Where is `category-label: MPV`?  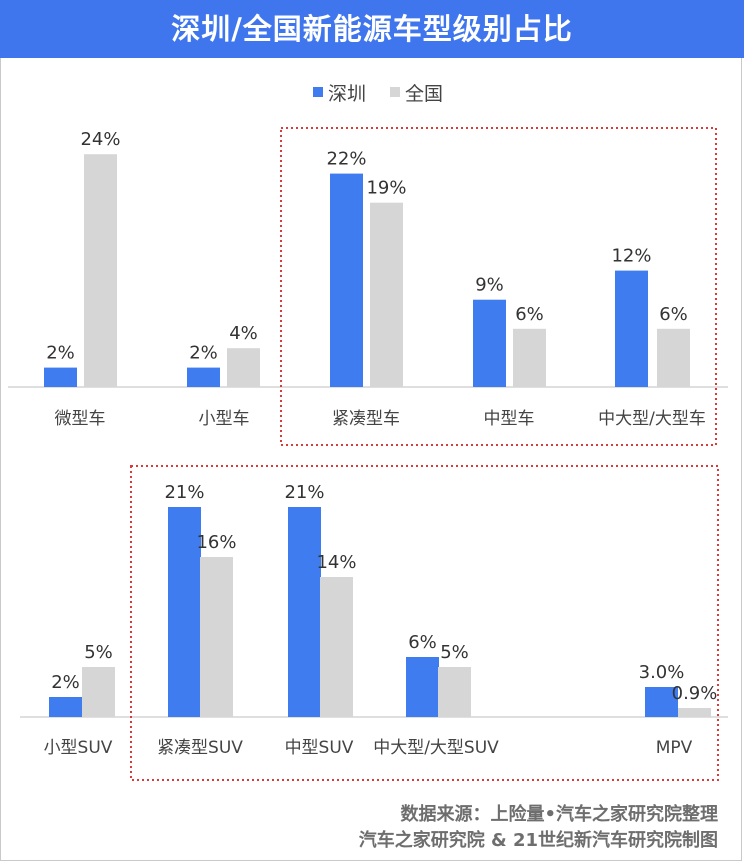
category-label: MPV is located at coordinates (674, 748).